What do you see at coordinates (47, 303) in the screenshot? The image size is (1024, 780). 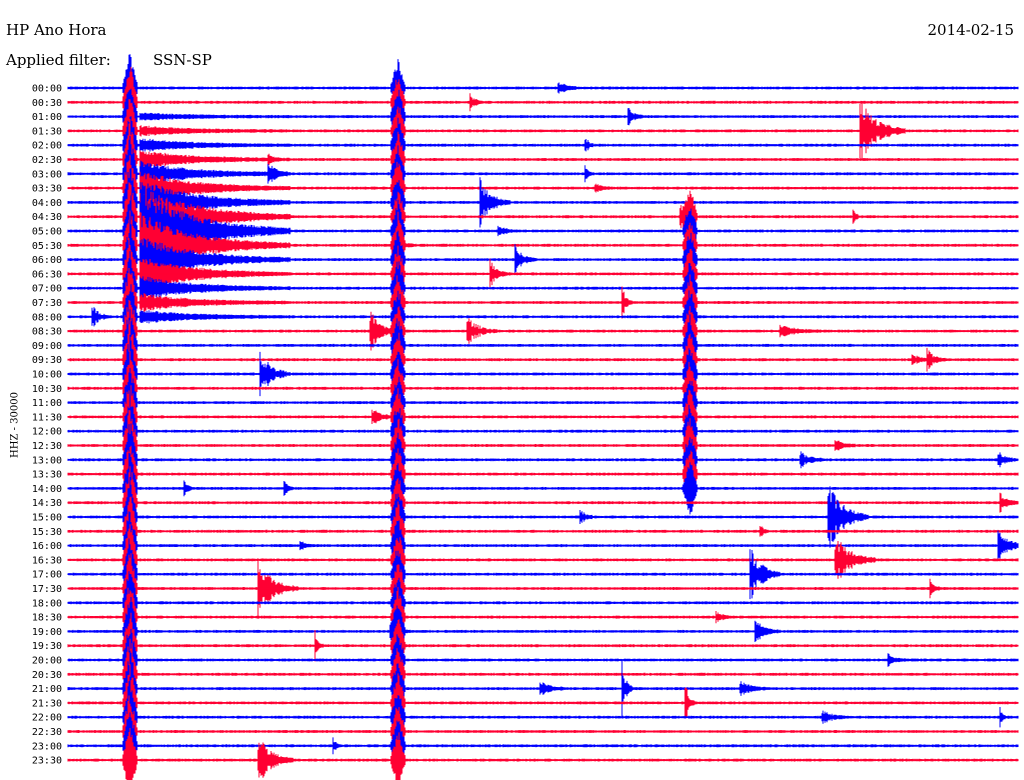 I see `tick-label: 07:30` at bounding box center [47, 303].